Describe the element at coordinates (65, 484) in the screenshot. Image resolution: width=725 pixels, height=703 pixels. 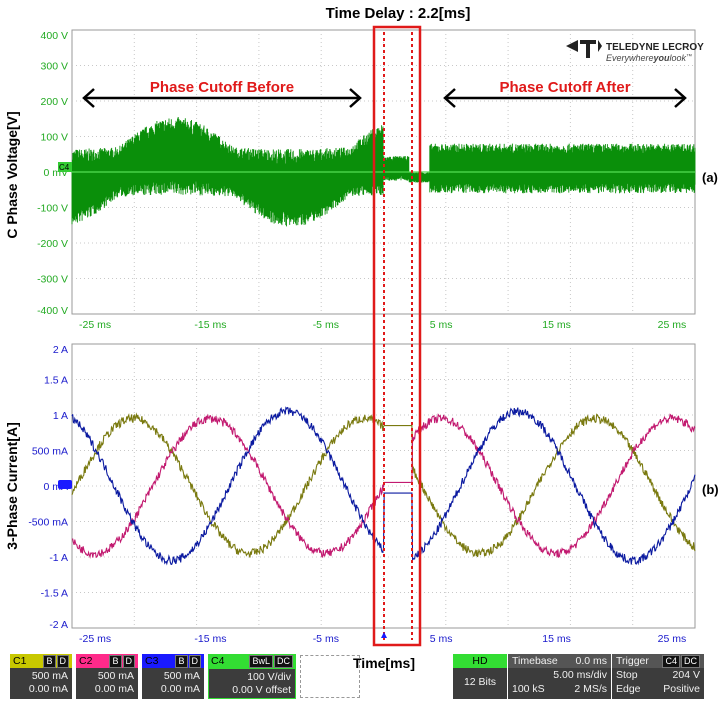
I see `c-zero-marker` at that location.